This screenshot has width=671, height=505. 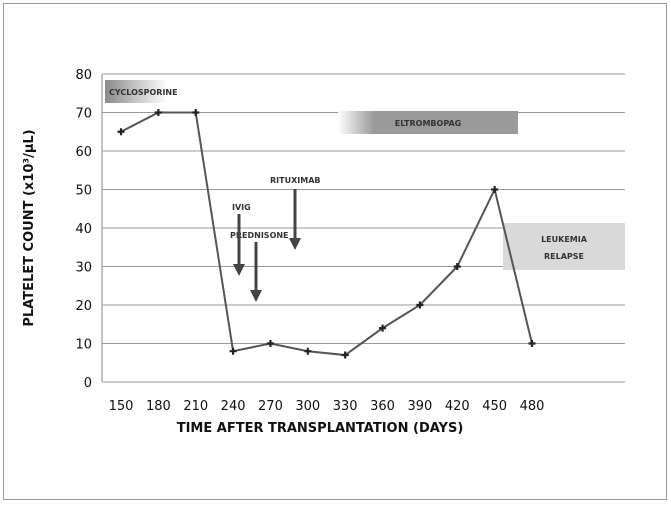 I want to click on x-tick-label: 390, so click(x=419, y=406).